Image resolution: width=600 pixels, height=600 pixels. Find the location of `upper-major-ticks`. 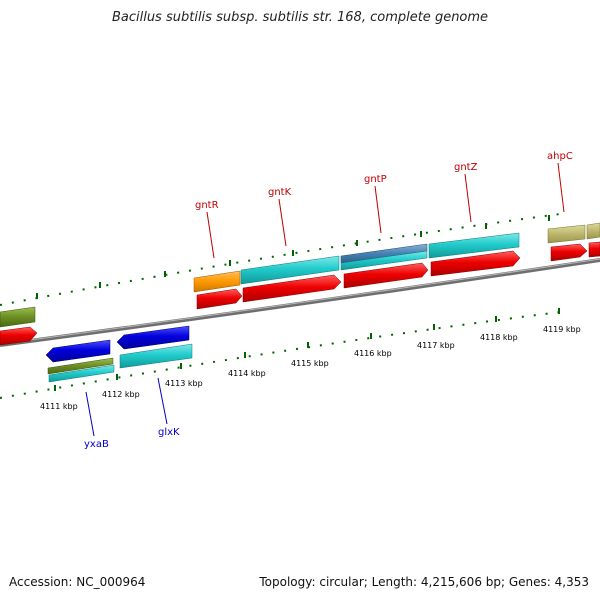

upper-major-ticks is located at coordinates (293, 257).